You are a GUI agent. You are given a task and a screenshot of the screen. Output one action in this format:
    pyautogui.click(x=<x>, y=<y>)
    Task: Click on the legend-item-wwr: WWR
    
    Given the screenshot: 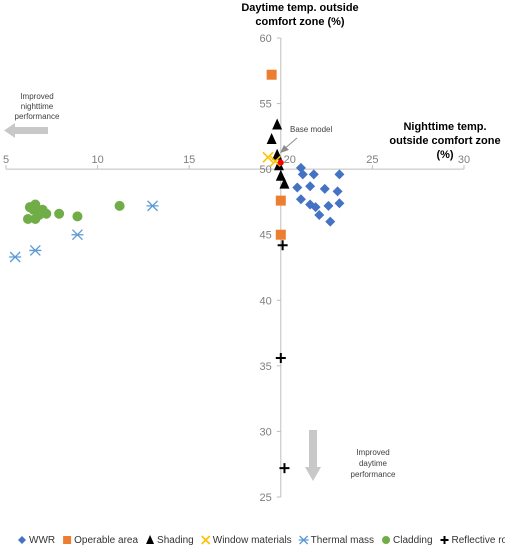 What is the action you would take?
    pyautogui.click(x=36, y=540)
    